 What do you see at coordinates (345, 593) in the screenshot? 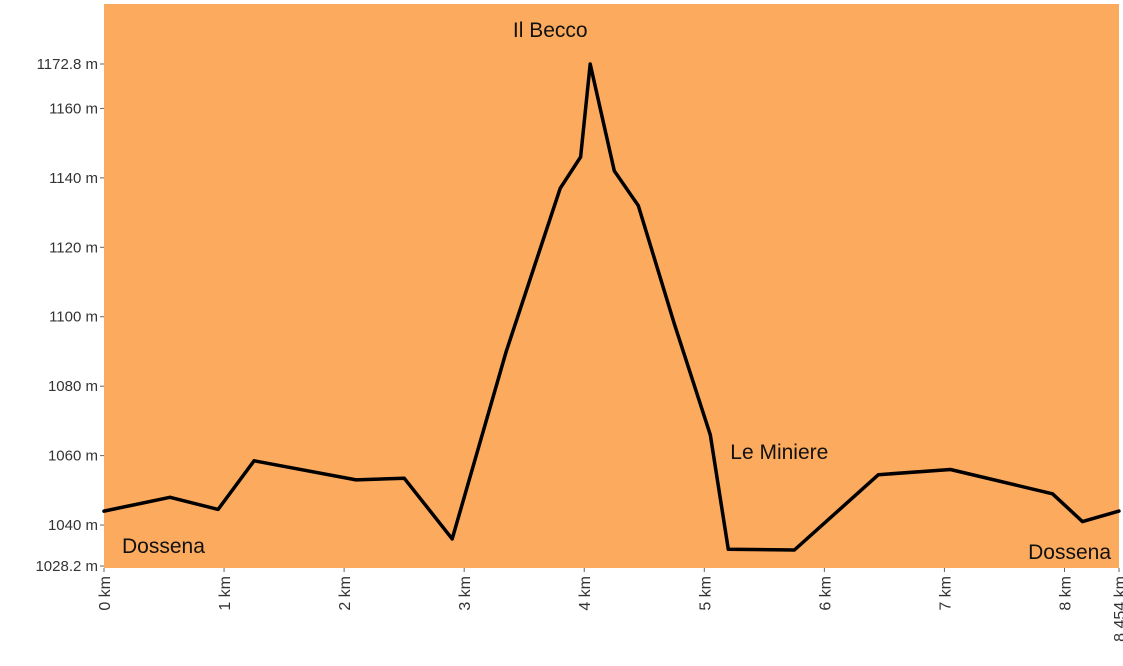
I see `x-tick-label: 2 km` at bounding box center [345, 593].